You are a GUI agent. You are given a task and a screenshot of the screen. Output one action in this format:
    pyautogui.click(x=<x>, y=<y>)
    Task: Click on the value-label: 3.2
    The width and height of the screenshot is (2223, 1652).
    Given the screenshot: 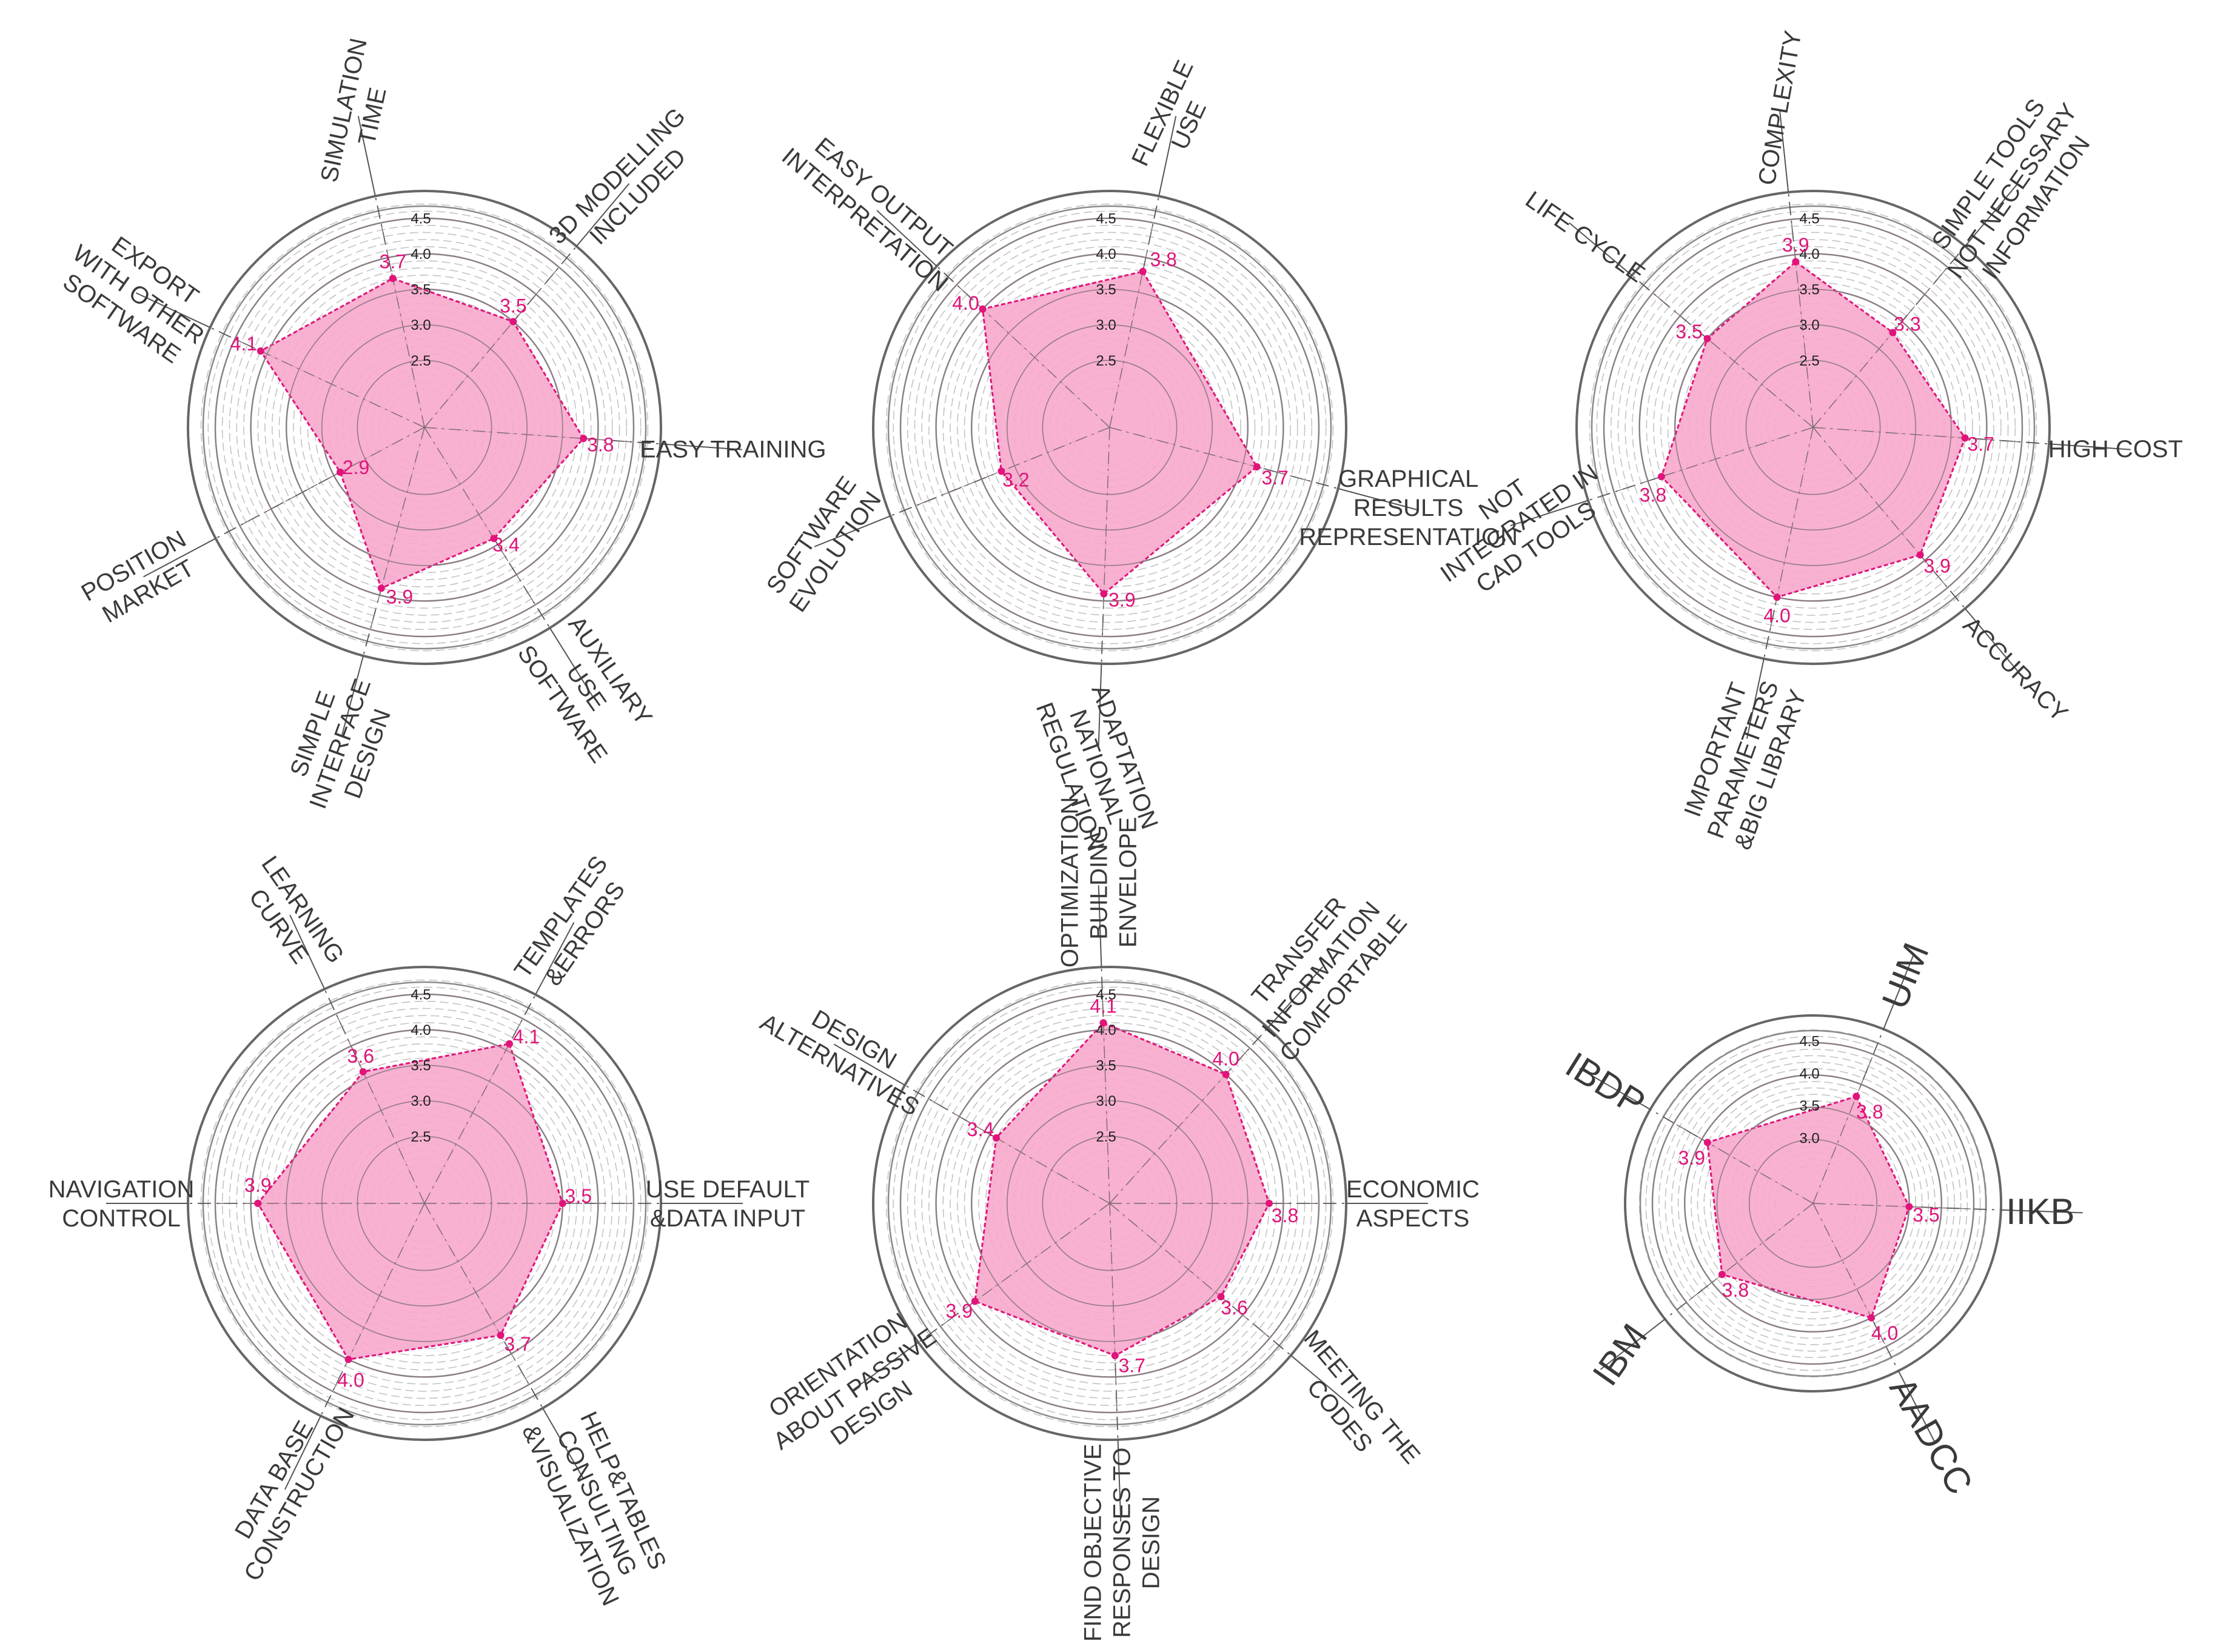 What is the action you would take?
    pyautogui.click(x=1016, y=479)
    